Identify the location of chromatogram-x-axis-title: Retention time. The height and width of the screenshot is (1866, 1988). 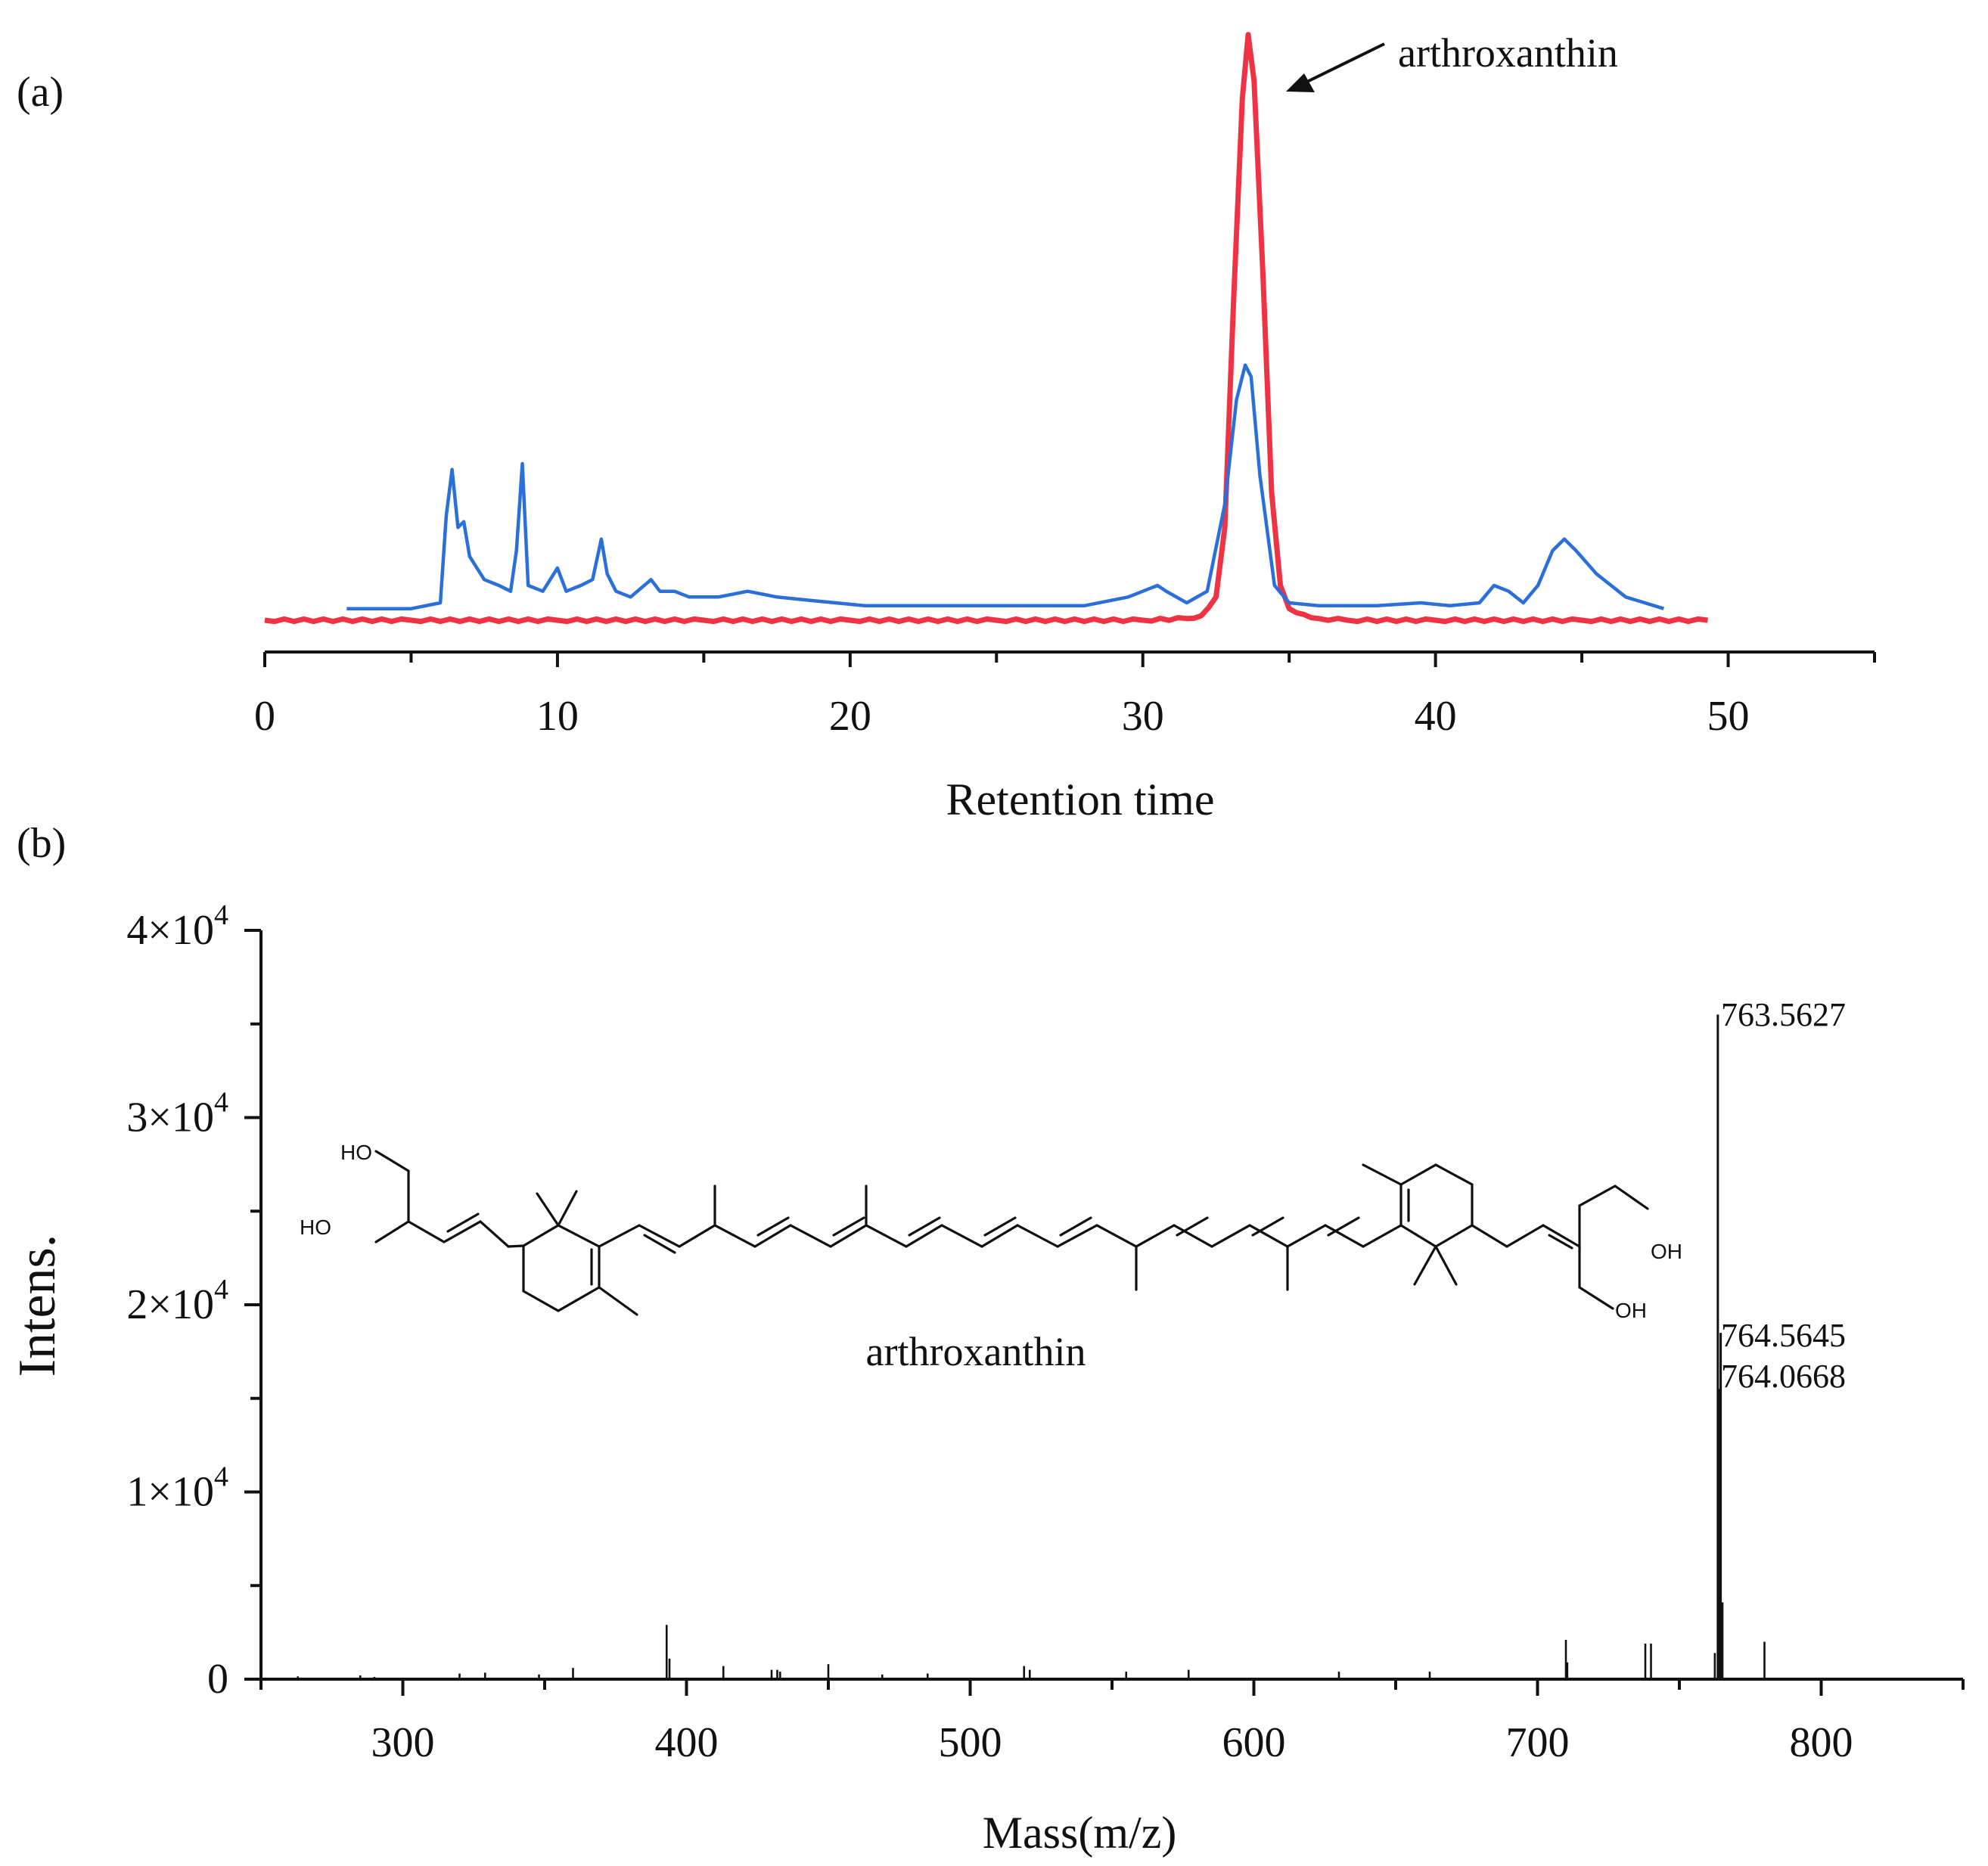
(1081, 799).